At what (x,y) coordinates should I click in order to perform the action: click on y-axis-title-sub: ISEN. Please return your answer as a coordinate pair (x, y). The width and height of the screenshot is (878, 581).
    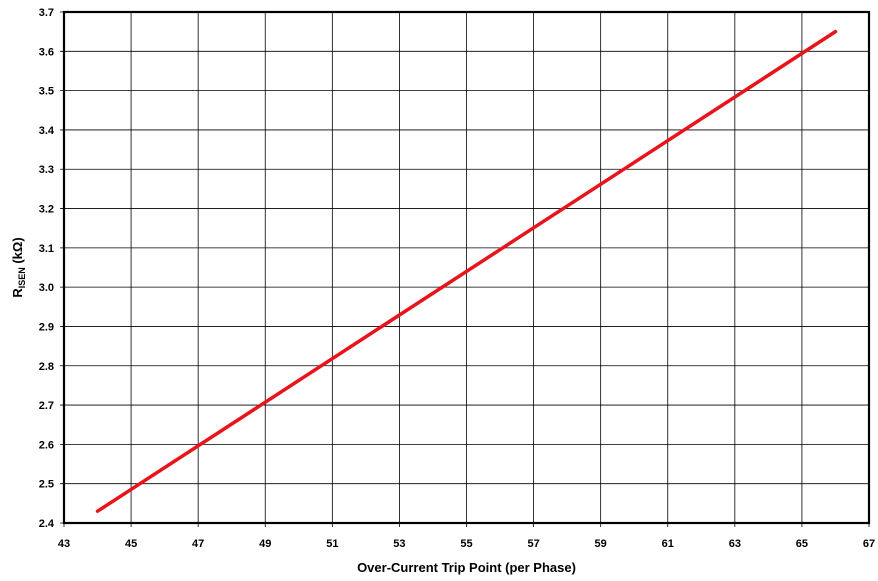
    Looking at the image, I should click on (22, 277).